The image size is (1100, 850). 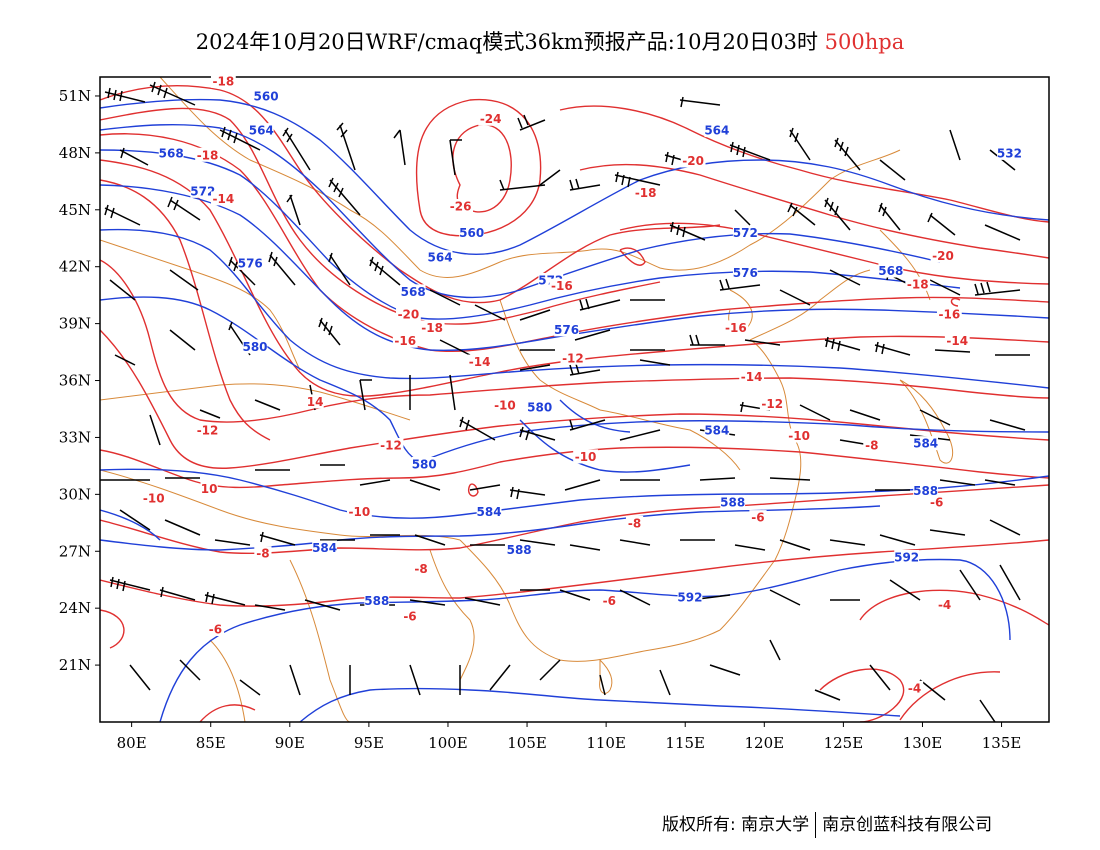 What do you see at coordinates (75, 267) in the screenshot?
I see `y-tick-label: 42N` at bounding box center [75, 267].